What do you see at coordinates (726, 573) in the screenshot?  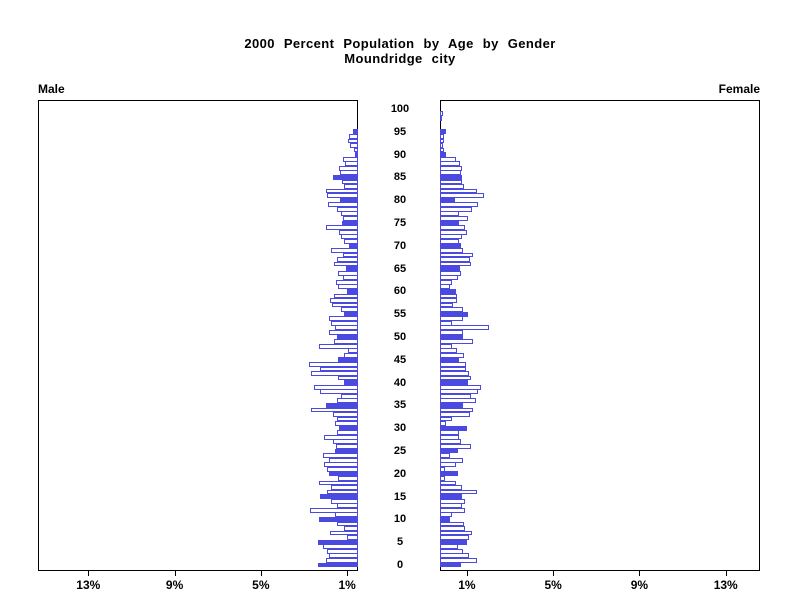 I see `female-axis-tick-mark-13%` at bounding box center [726, 573].